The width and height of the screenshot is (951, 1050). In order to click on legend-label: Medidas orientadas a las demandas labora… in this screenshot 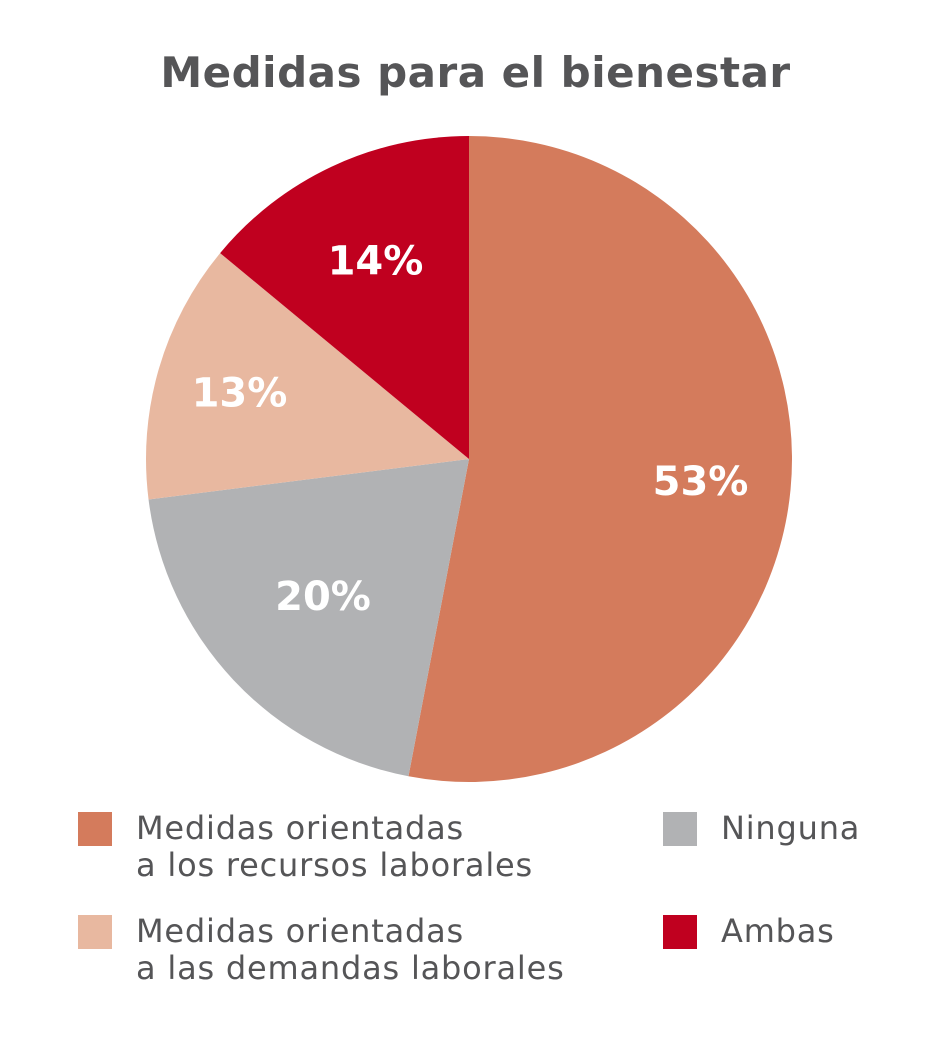, I will do `click(350, 949)`.